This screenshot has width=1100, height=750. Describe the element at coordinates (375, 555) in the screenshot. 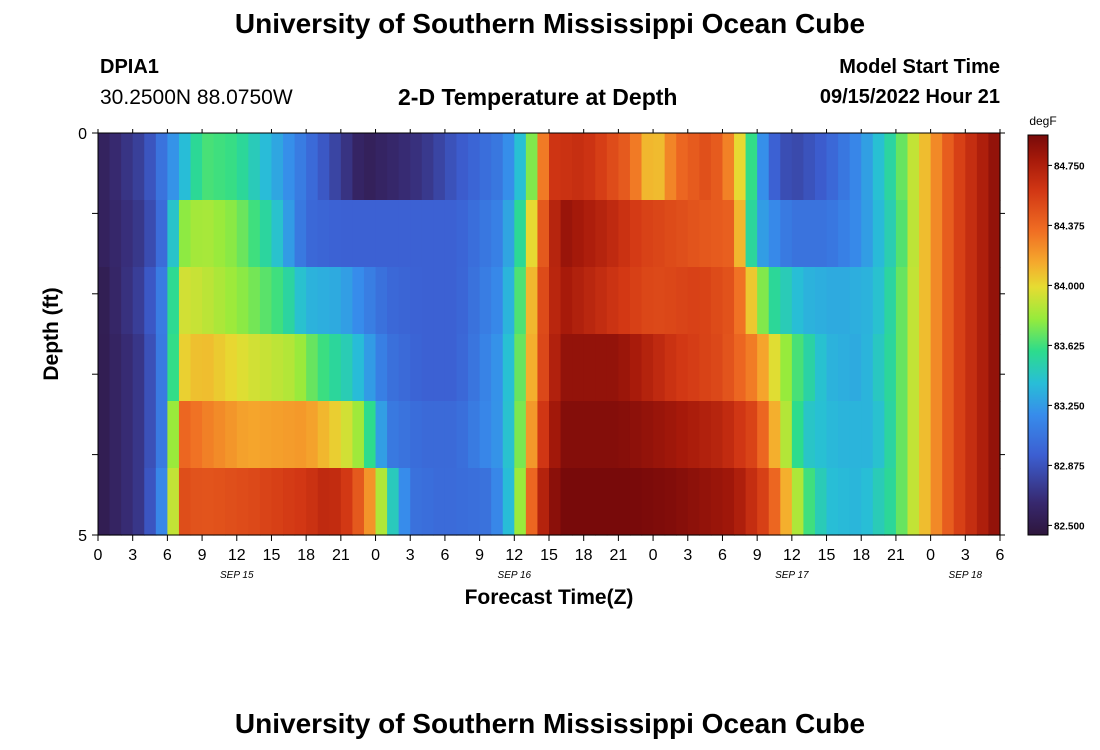

I see `x-tick-label: 0` at that location.